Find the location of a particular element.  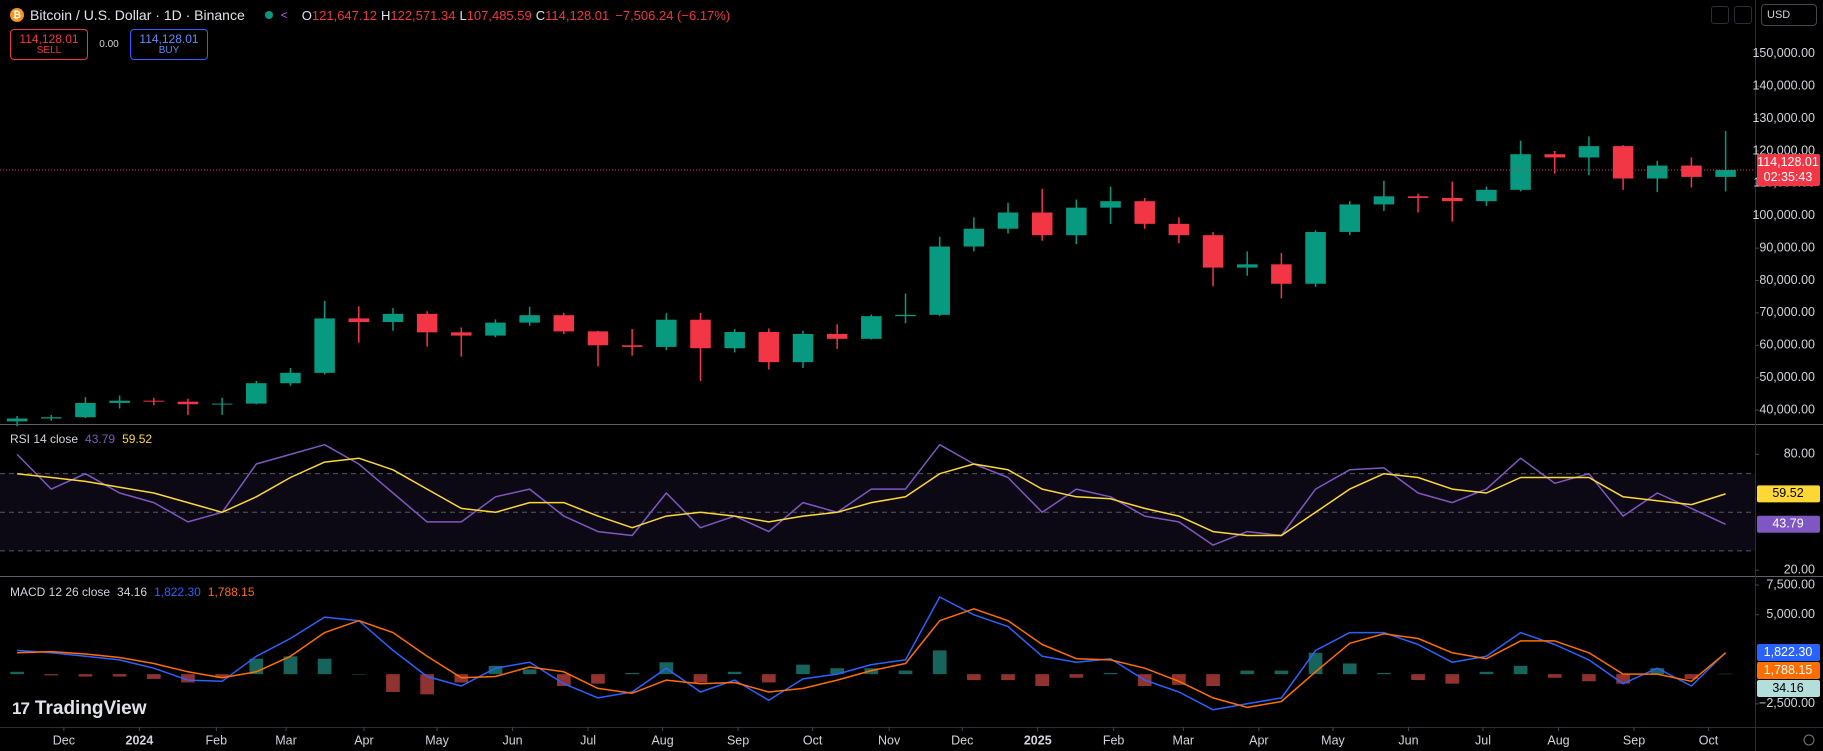

x-tick-label: Feb is located at coordinates (217, 740).